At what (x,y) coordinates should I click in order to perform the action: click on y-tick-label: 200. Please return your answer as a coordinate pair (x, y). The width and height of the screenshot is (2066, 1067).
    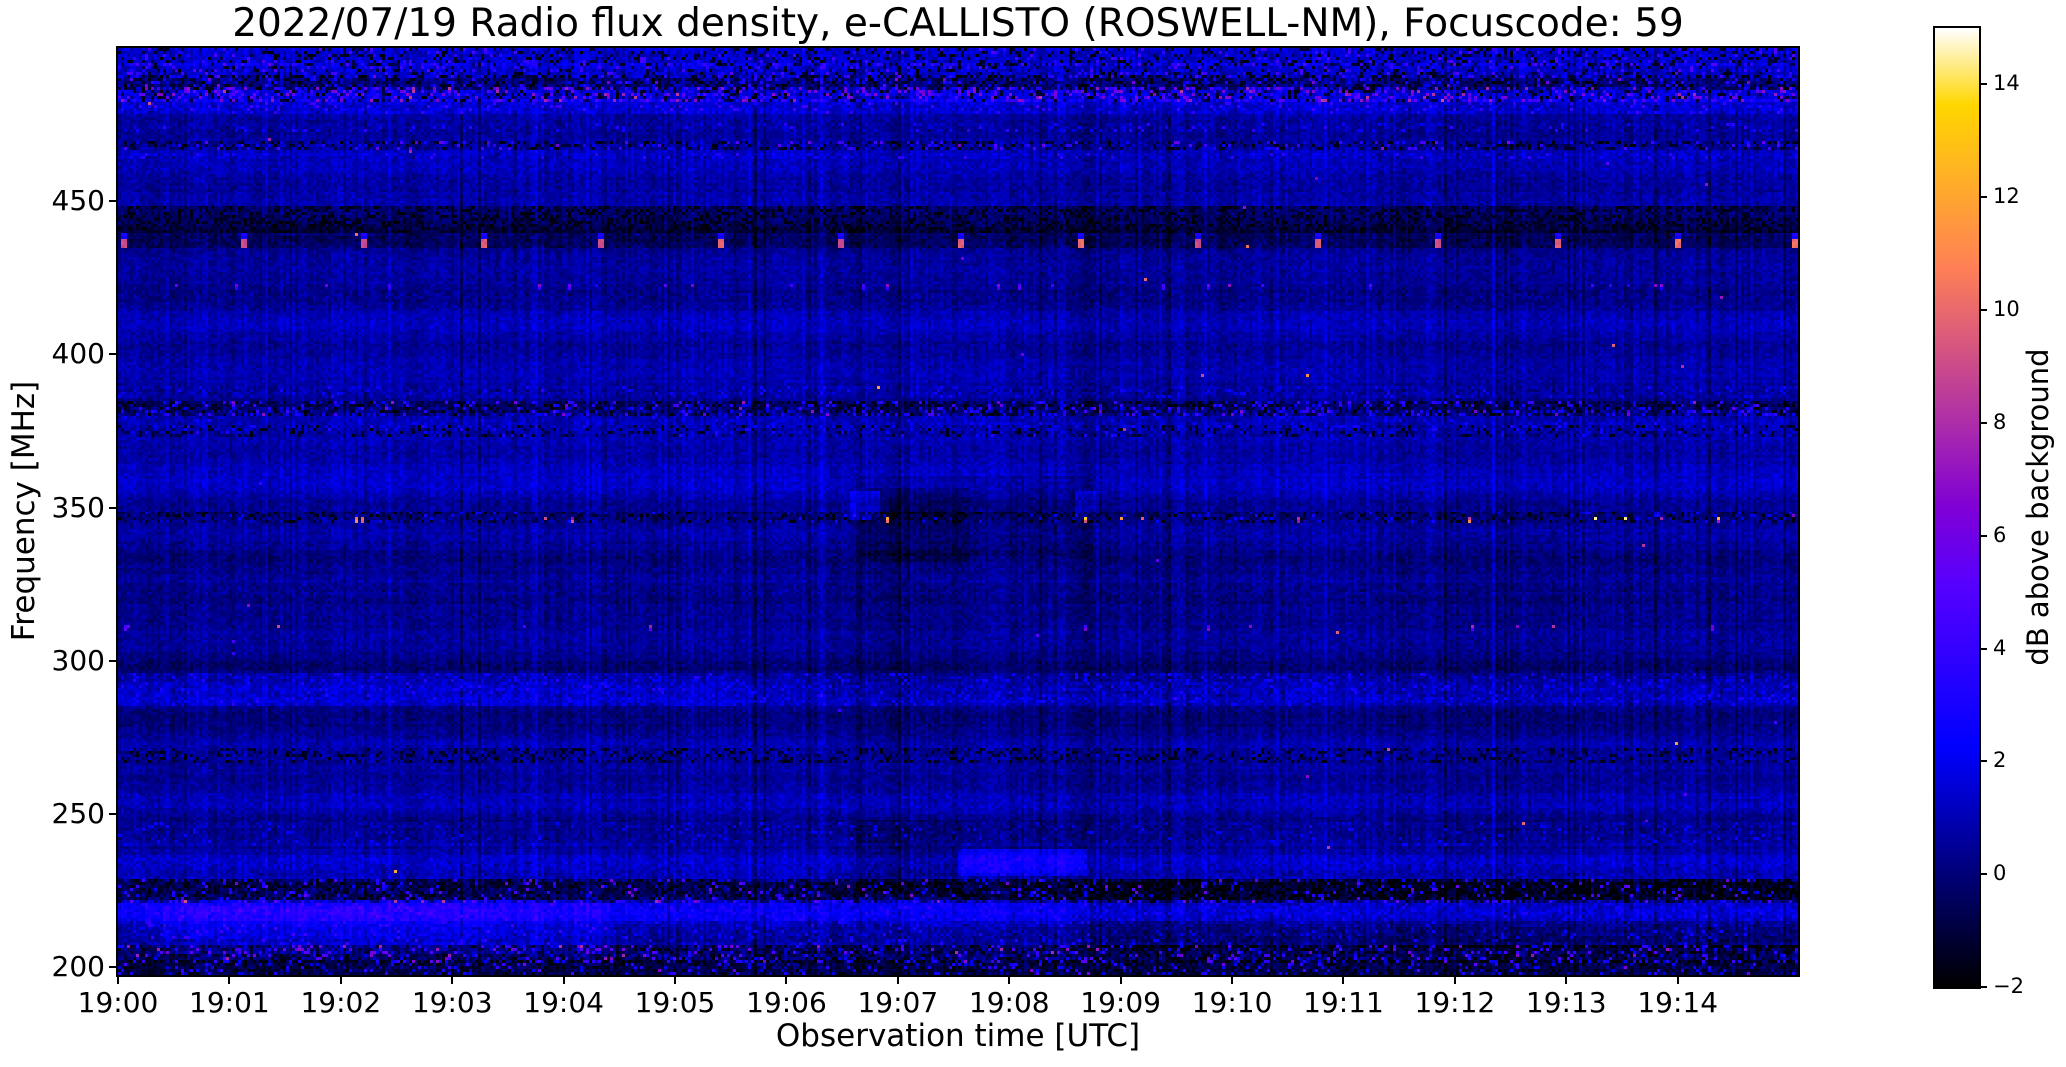
    Looking at the image, I should click on (78, 967).